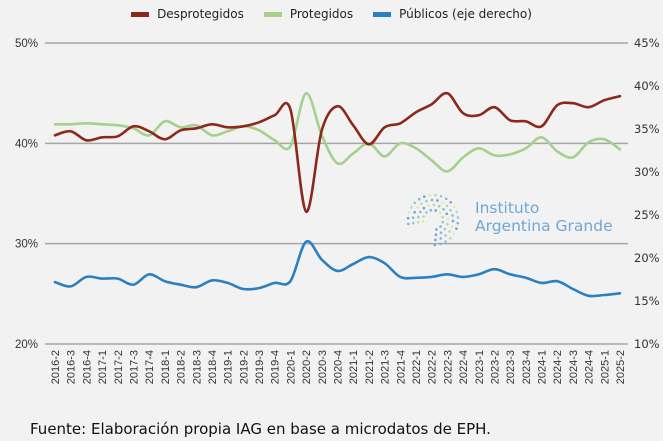 This screenshot has width=663, height=441. I want to click on legend-label-publicos: Públicos (eje derecho), so click(465, 14).